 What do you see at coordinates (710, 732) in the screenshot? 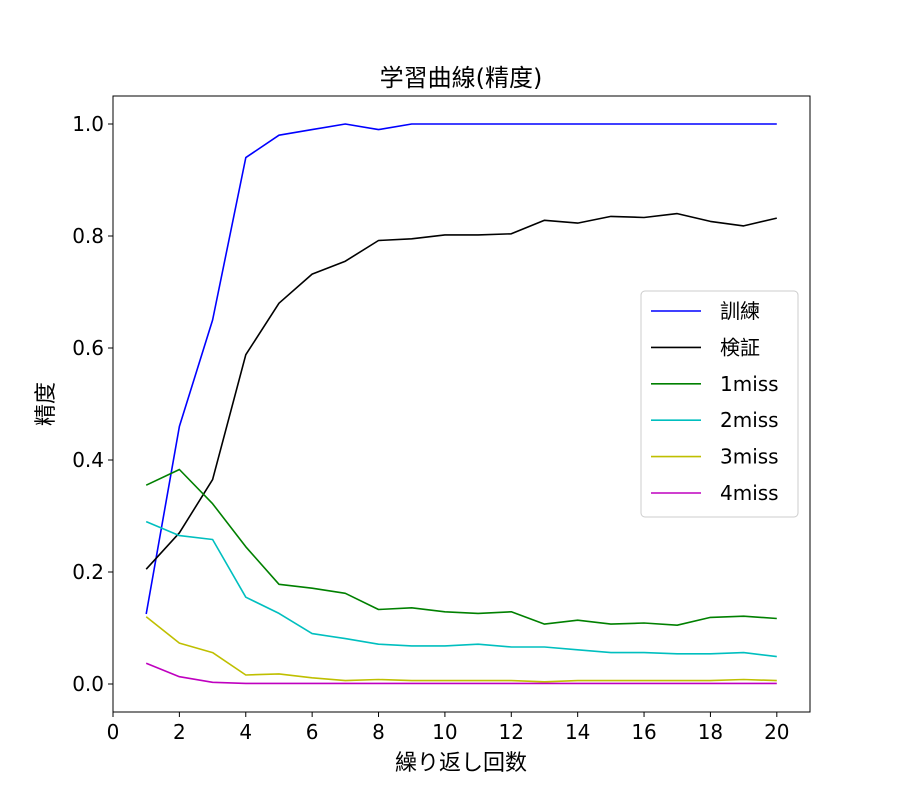
I see `x-tick-label: 18` at bounding box center [710, 732].